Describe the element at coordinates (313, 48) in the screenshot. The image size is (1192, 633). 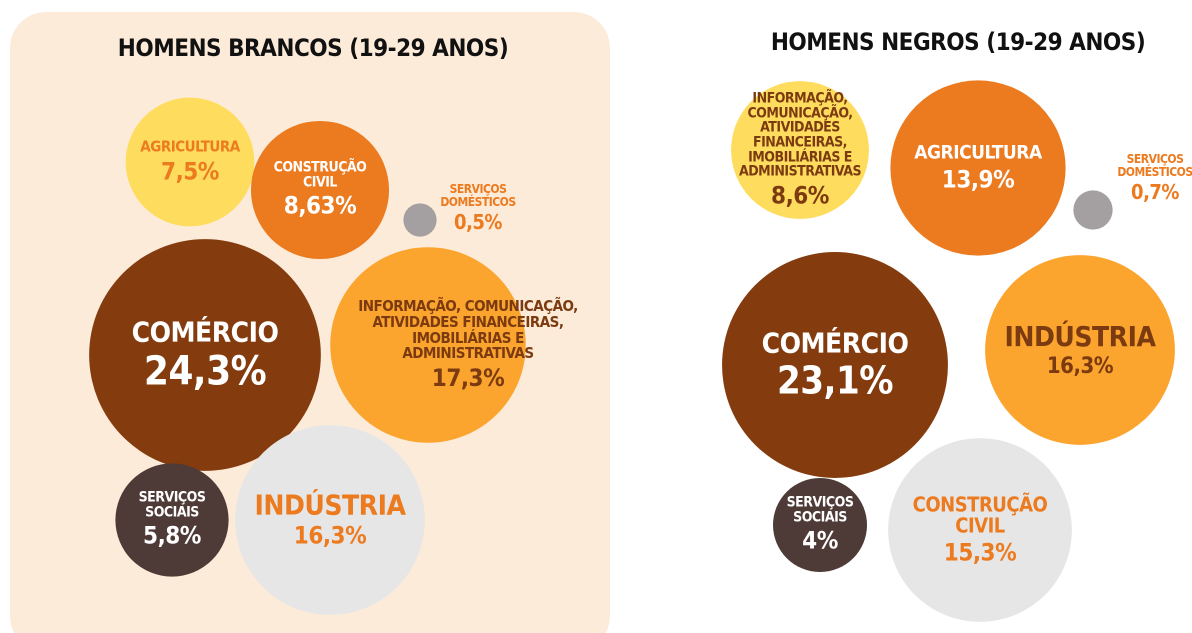
I see `chart-title: HOMENS BRANCOS (19-29 ANOS)` at that location.